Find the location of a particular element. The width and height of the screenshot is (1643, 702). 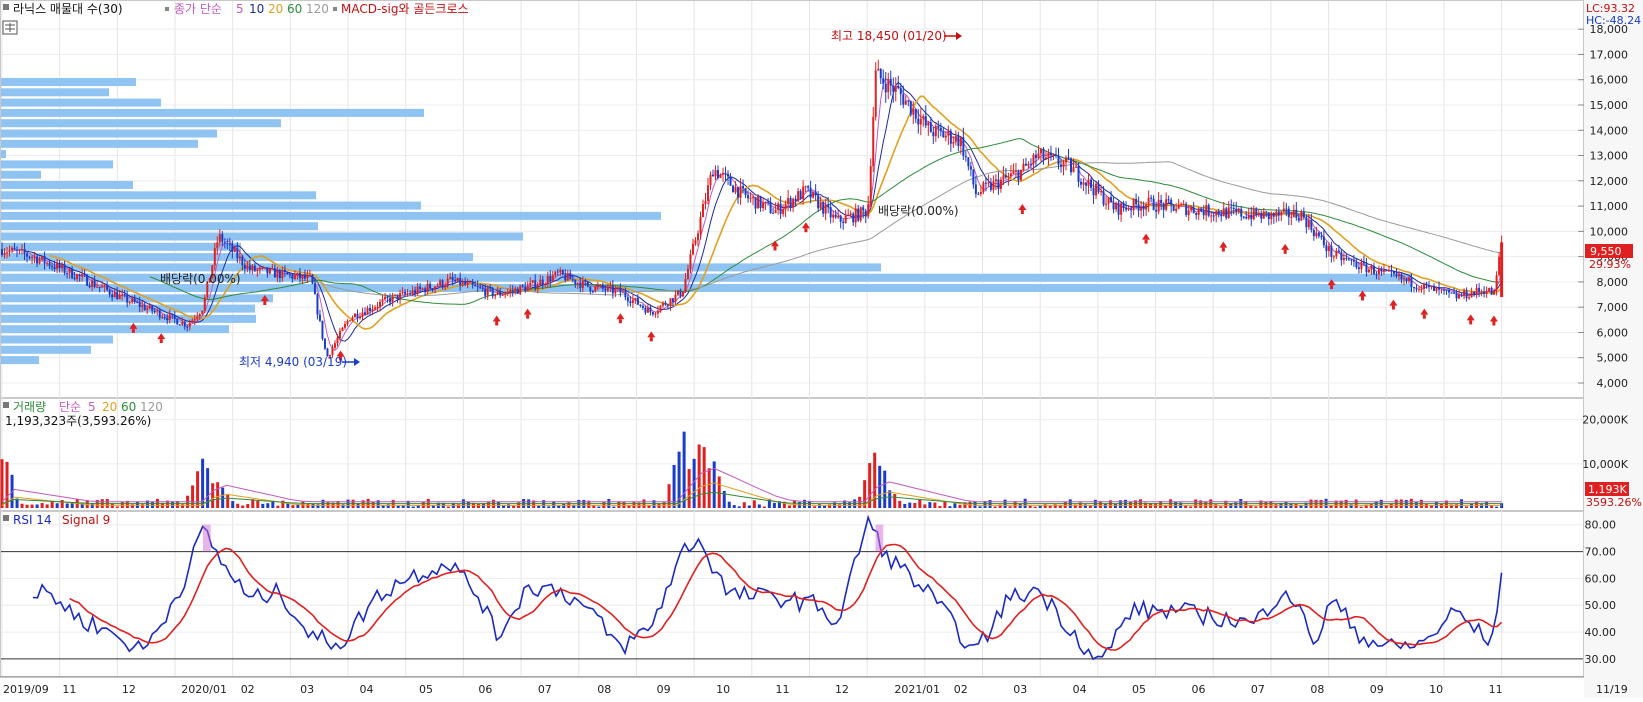

low-label: 최저 4,940 (03/19) is located at coordinates (293, 362).